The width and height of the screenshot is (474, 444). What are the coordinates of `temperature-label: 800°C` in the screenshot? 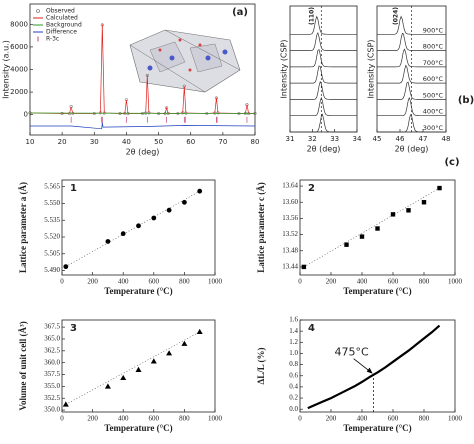 It's located at (433, 47).